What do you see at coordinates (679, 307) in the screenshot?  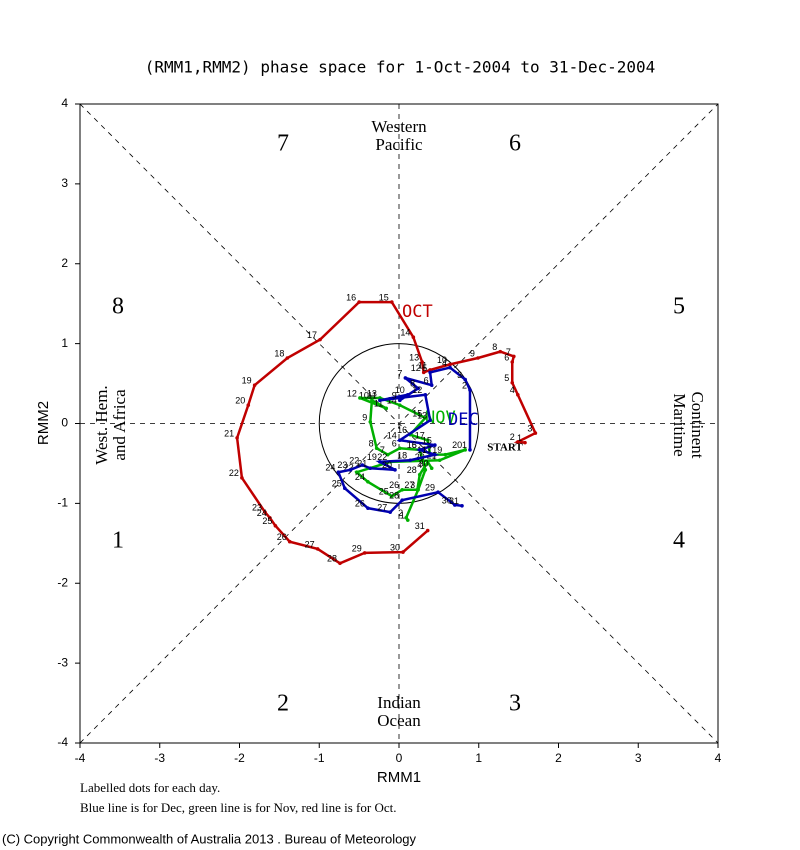 I see `phase-label: 5` at bounding box center [679, 307].